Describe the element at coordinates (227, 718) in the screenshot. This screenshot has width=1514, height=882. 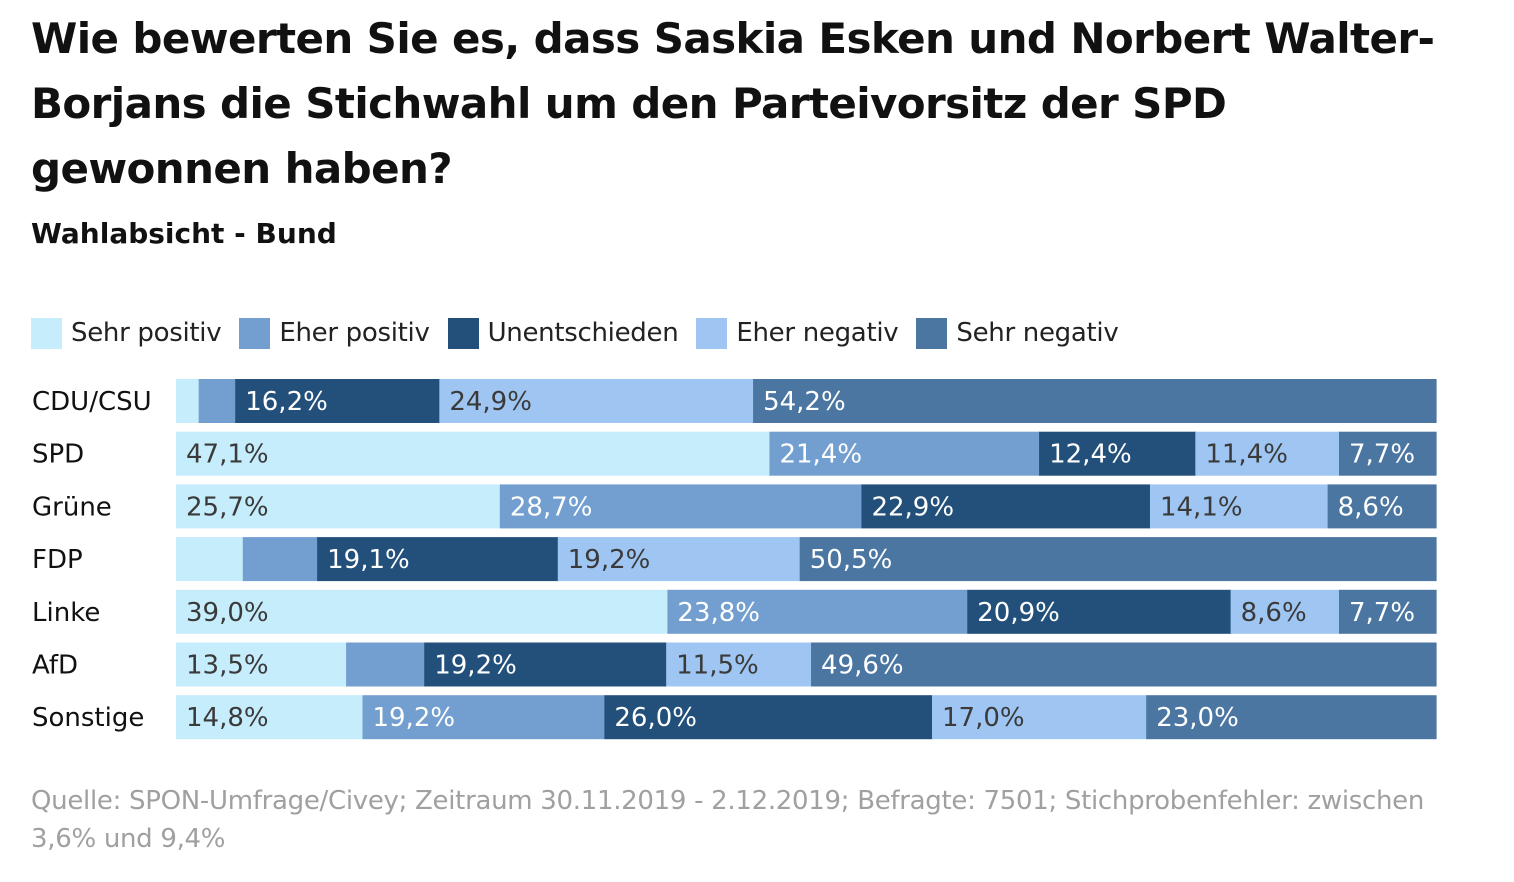
I see `data-label: 14,8%` at that location.